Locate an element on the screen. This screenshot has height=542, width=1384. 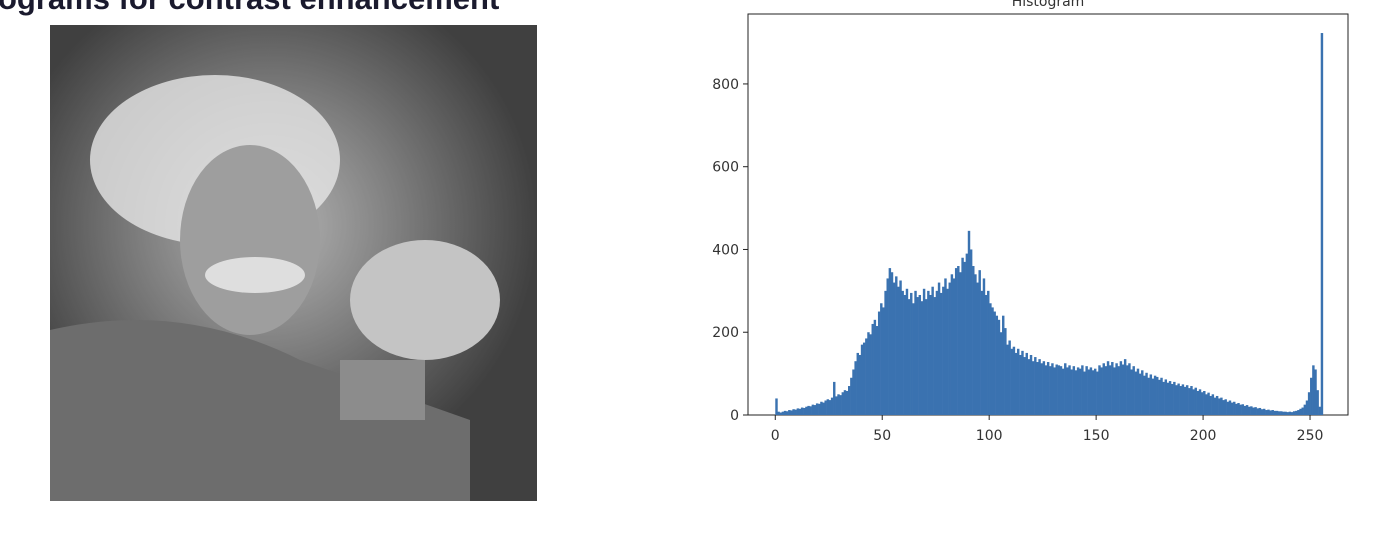
x-tick-label: 100 is located at coordinates (989, 436).